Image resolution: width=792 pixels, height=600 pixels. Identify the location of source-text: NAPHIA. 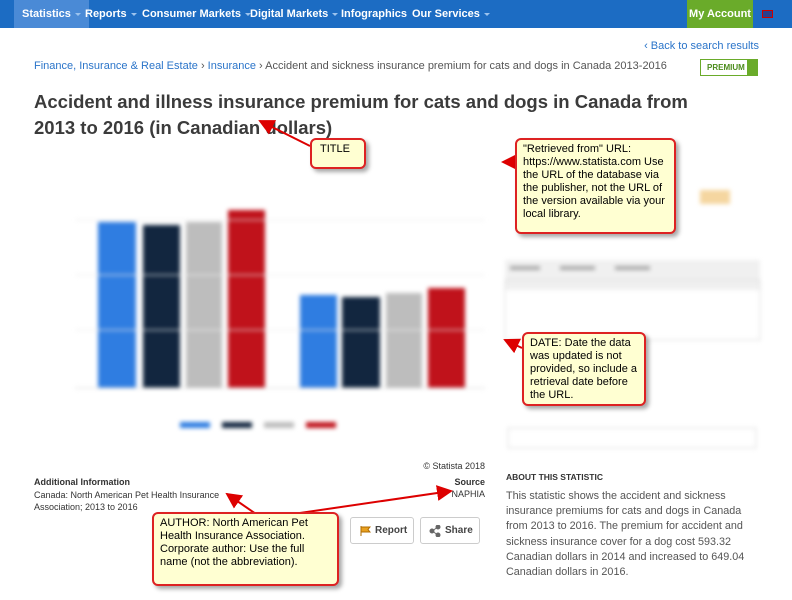
(468, 494).